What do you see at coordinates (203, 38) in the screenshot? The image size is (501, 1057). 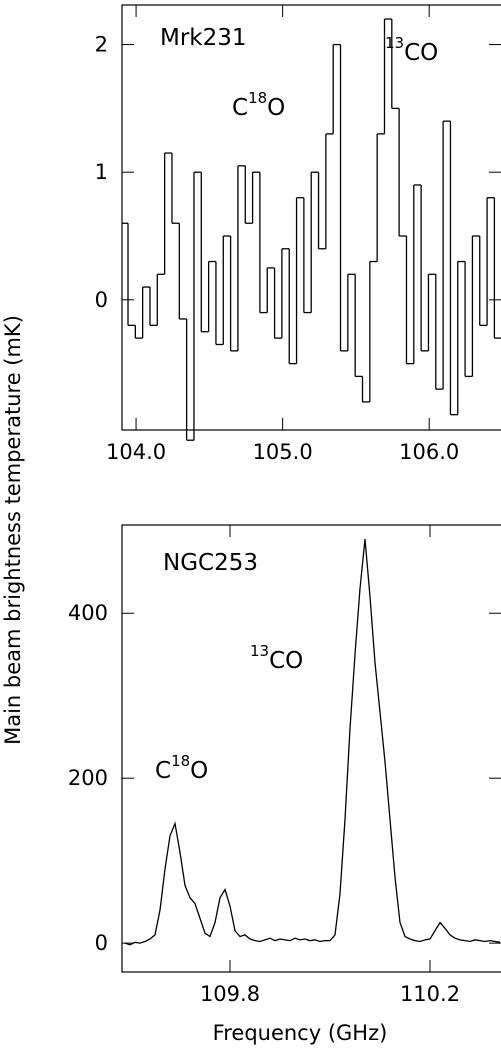 I see `panel-title: Mrk231` at bounding box center [203, 38].